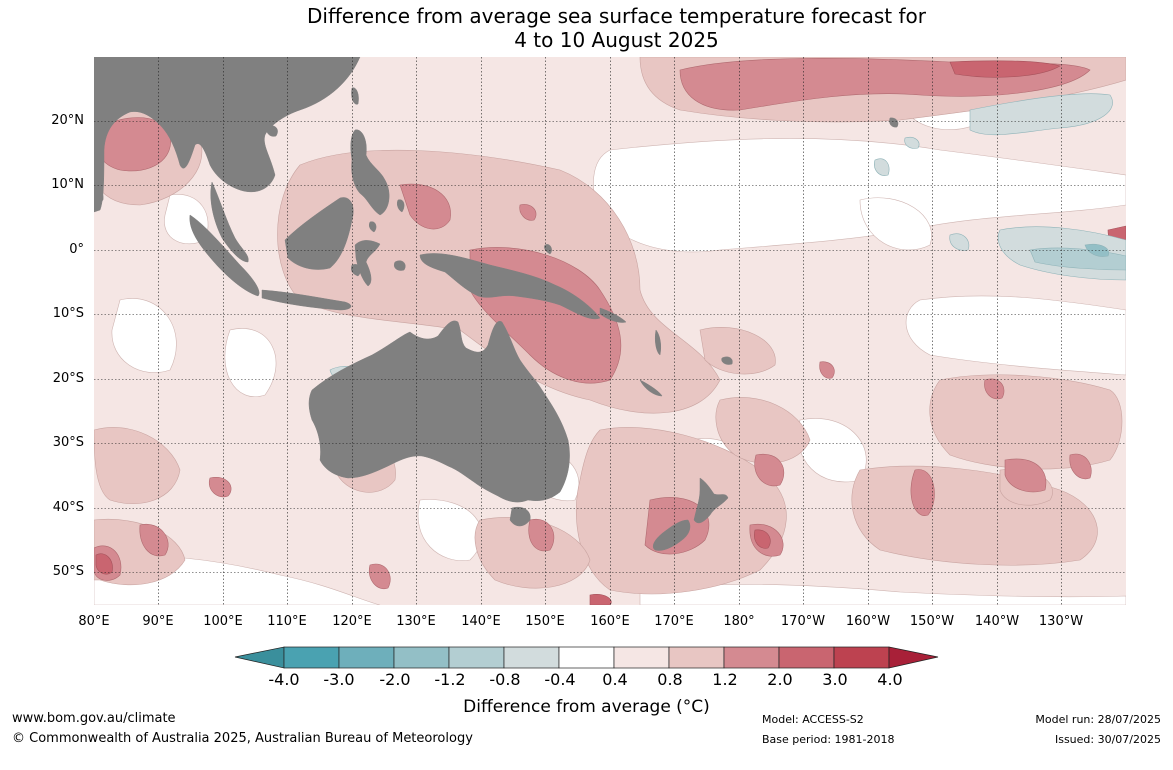 The height and width of the screenshot is (770, 1173). Describe the element at coordinates (287, 621) in the screenshot. I see `lon-label: 110°E` at that location.